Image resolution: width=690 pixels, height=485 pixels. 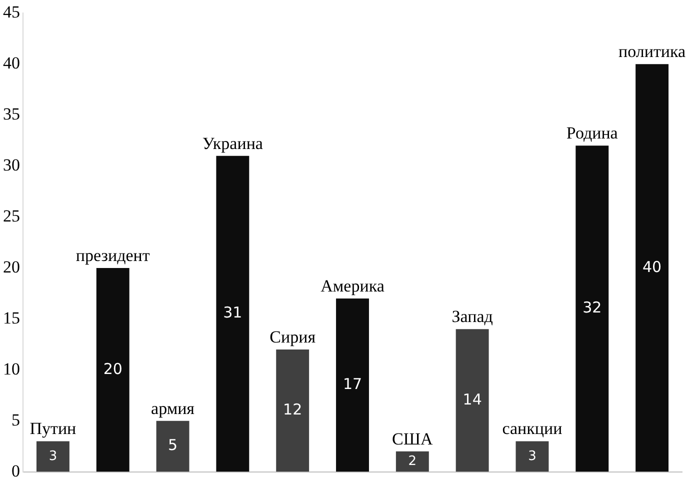 I want to click on y-tick-label: 25, so click(x=11, y=216).